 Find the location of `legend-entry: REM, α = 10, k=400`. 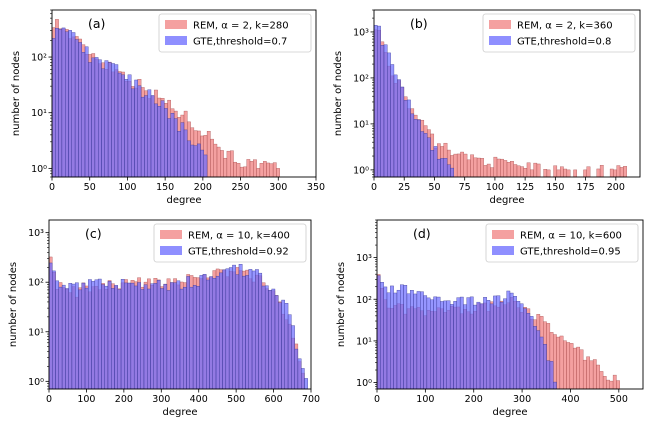

legend-entry: REM, α = 10, k=400 is located at coordinates (239, 236).